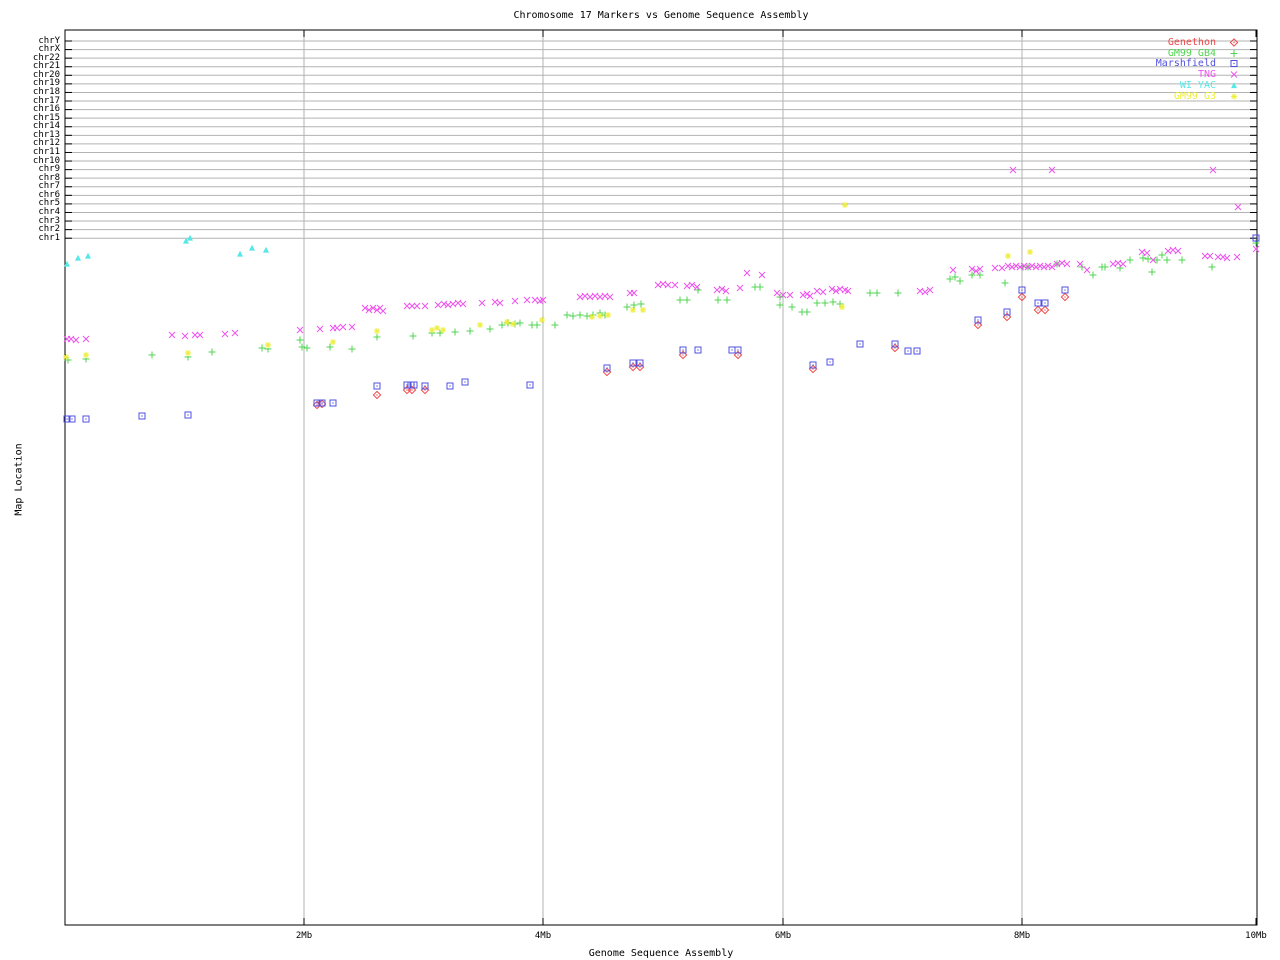 This screenshot has width=1280, height=960. What do you see at coordinates (49, 220) in the screenshot?
I see `y-tick-label: chr3` at bounding box center [49, 220].